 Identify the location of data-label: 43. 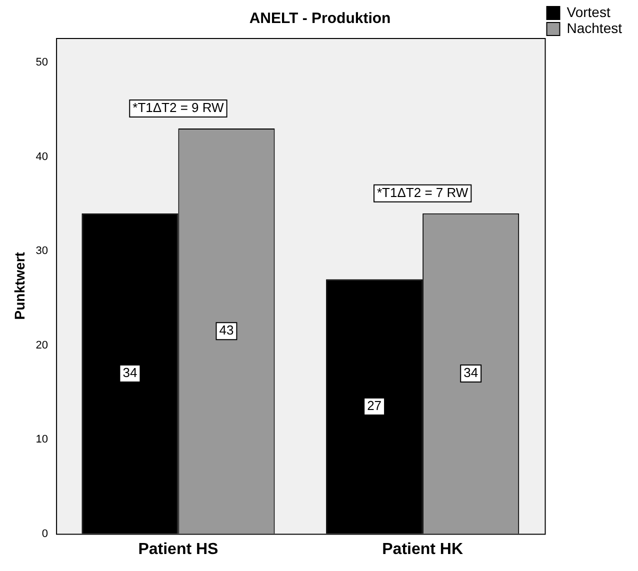
(226, 330).